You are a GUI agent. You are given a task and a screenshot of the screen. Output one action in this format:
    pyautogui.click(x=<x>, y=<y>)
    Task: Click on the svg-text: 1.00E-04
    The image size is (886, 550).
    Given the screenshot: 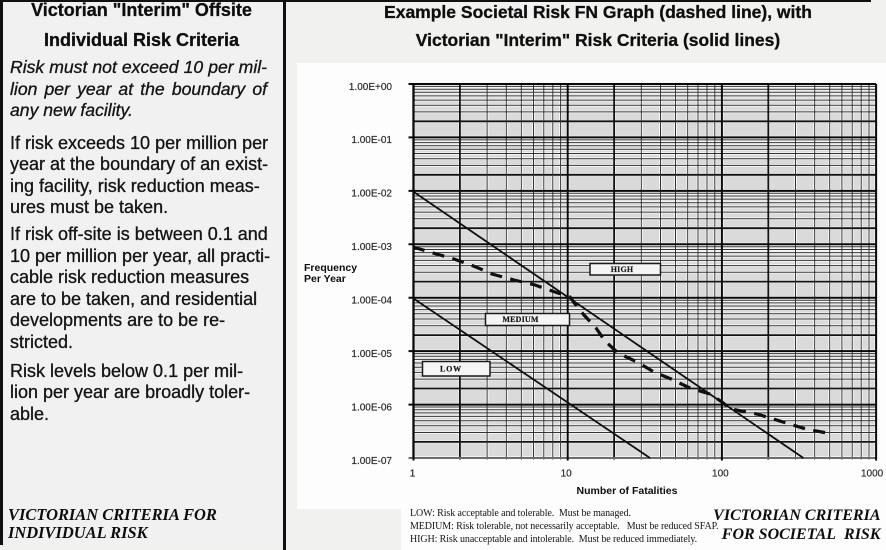 What is the action you would take?
    pyautogui.click(x=371, y=301)
    